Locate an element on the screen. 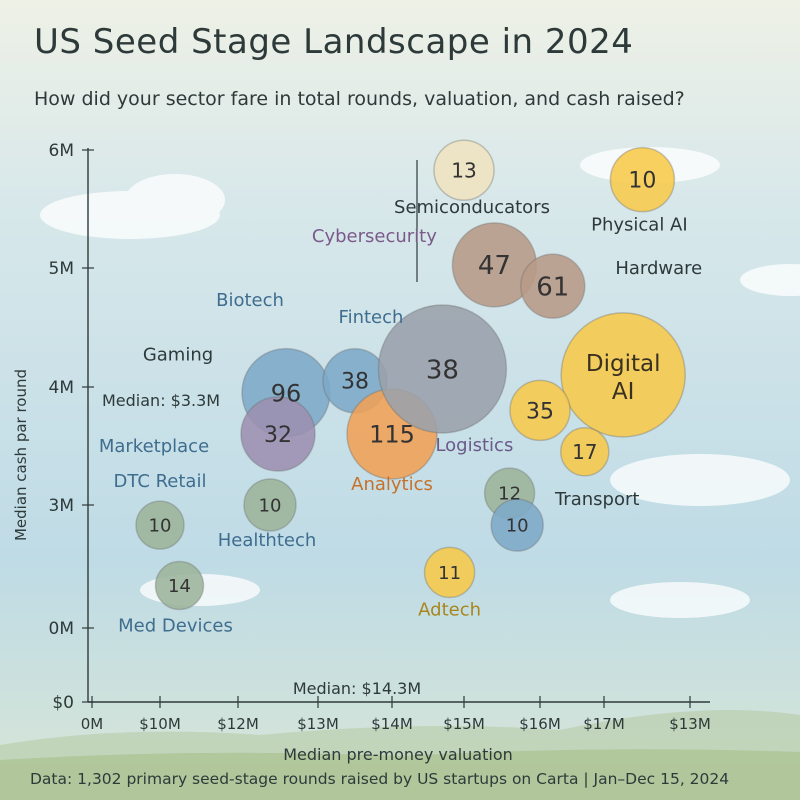  y-tick-label: 4M is located at coordinates (61, 388).